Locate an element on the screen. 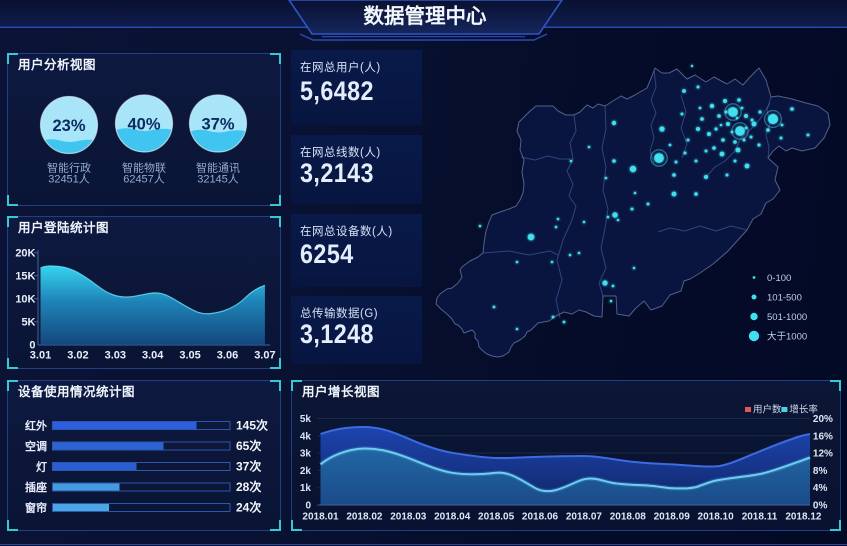 The image size is (847, 546). svg-text: 62457人 is located at coordinates (144, 179).